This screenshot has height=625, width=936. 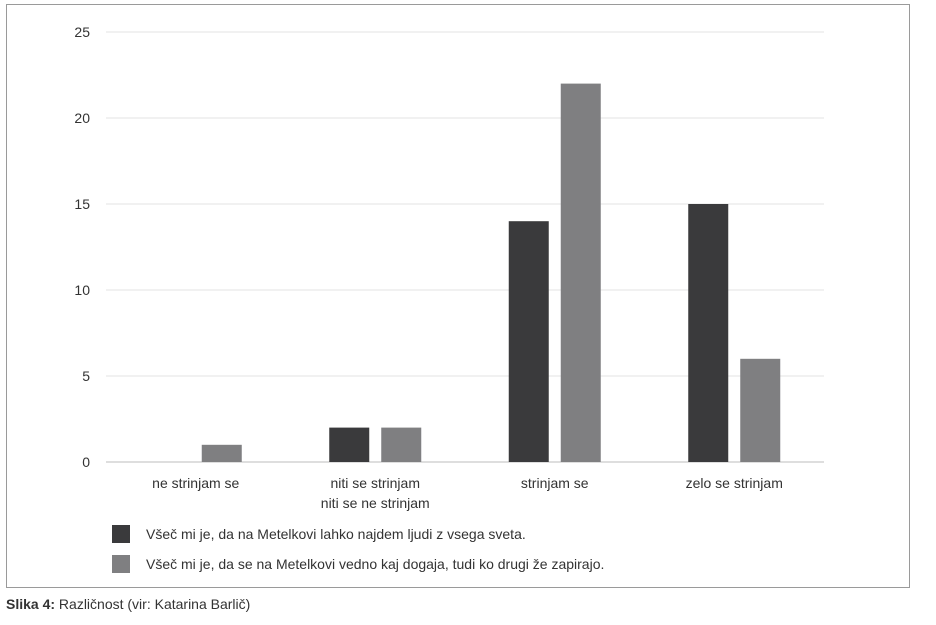 I want to click on x-category-label-4: zelo se strinjam, so click(x=734, y=483).